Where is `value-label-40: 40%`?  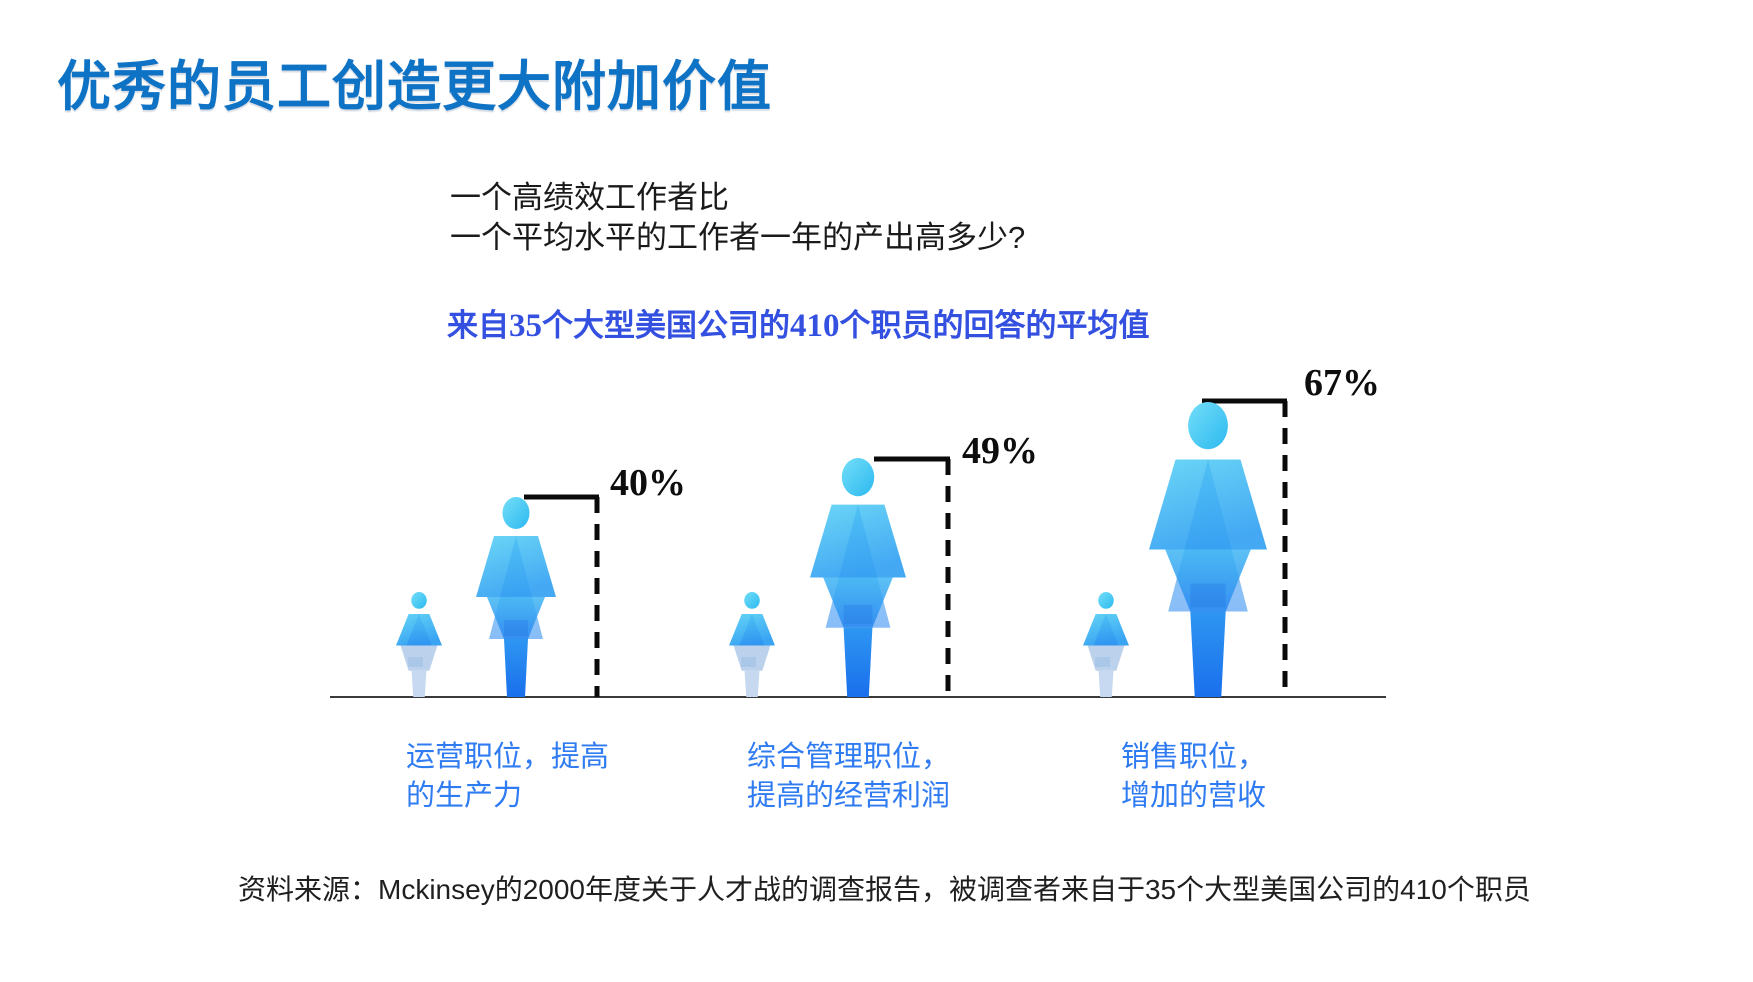 value-label-40: 40% is located at coordinates (648, 483).